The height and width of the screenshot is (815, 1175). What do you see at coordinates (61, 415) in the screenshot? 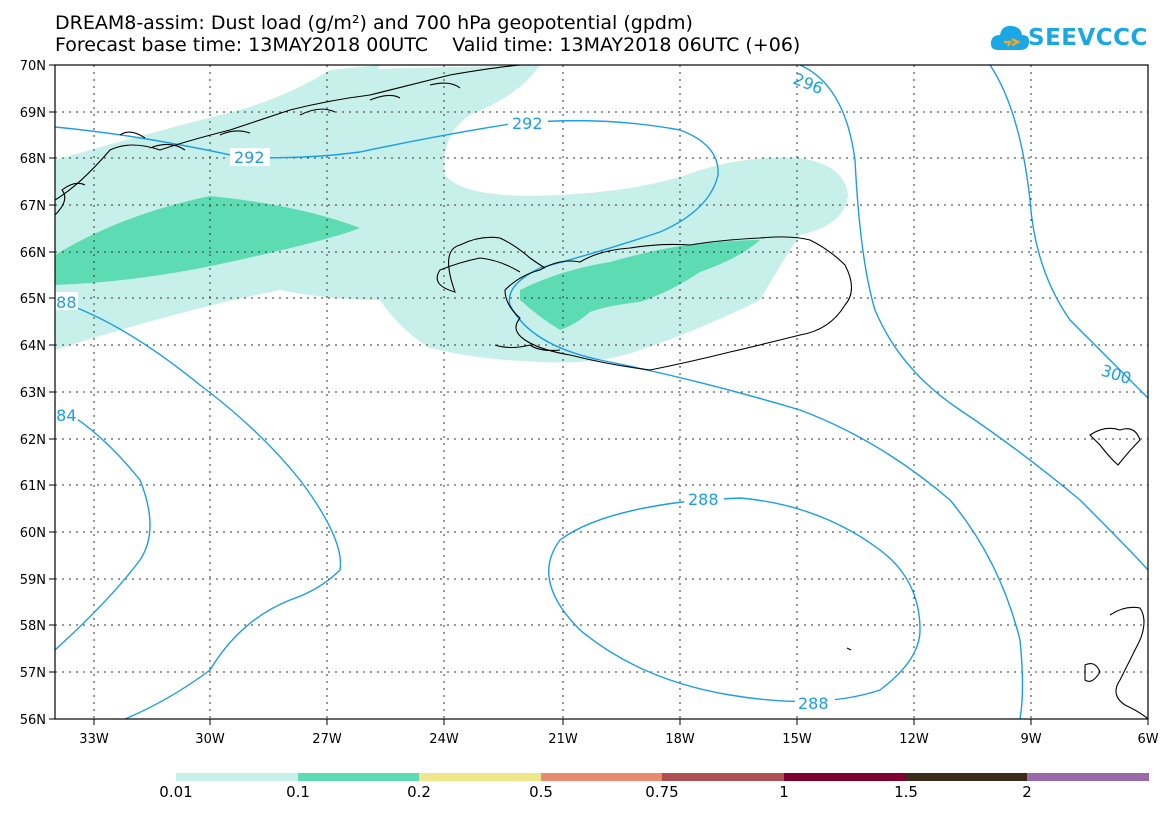
I see `contour-label: 284` at bounding box center [61, 415].